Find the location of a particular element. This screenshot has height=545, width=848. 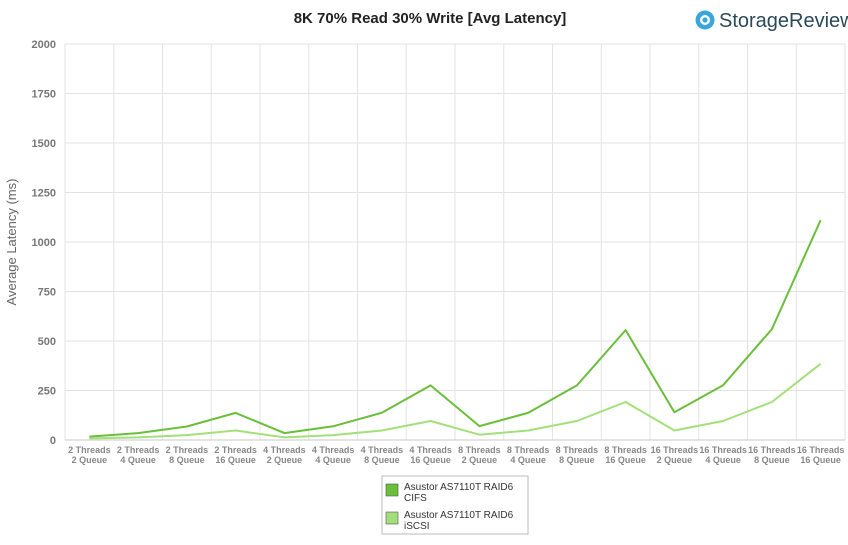

legend-label: CIFS is located at coordinates (415, 498).